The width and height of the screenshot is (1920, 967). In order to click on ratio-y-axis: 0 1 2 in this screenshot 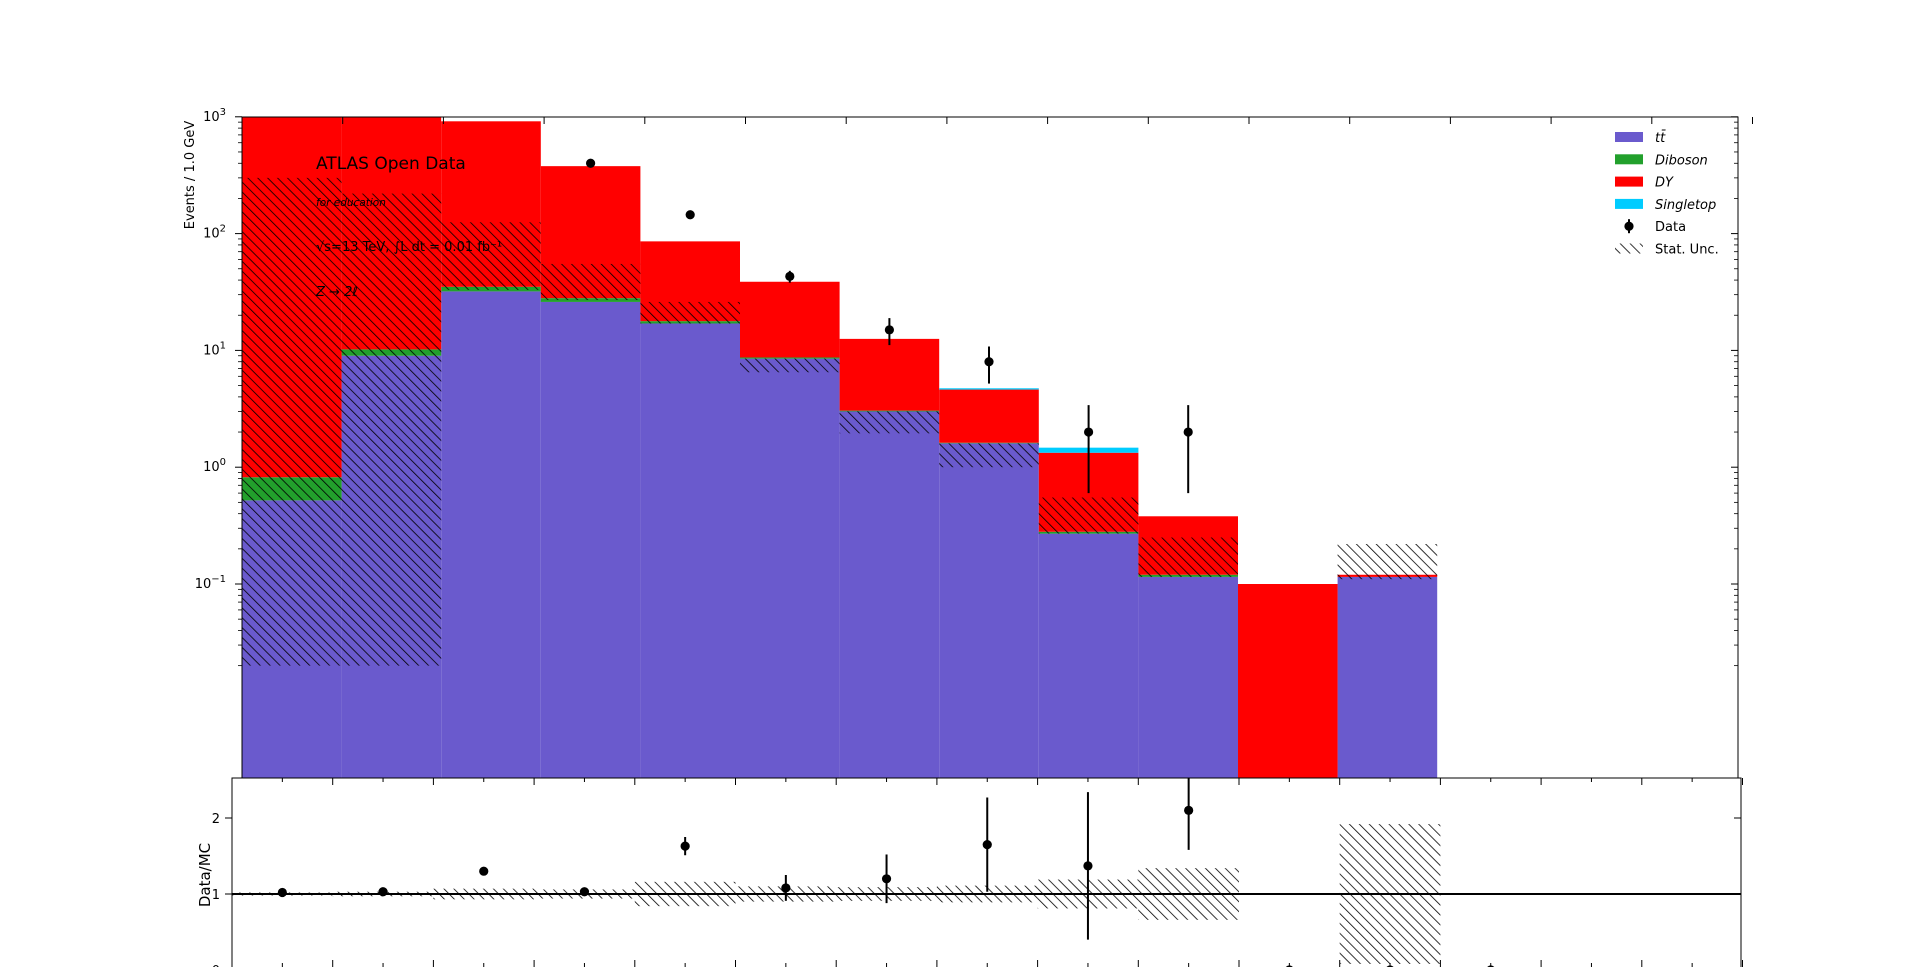, I will do `click(976, 889)`.